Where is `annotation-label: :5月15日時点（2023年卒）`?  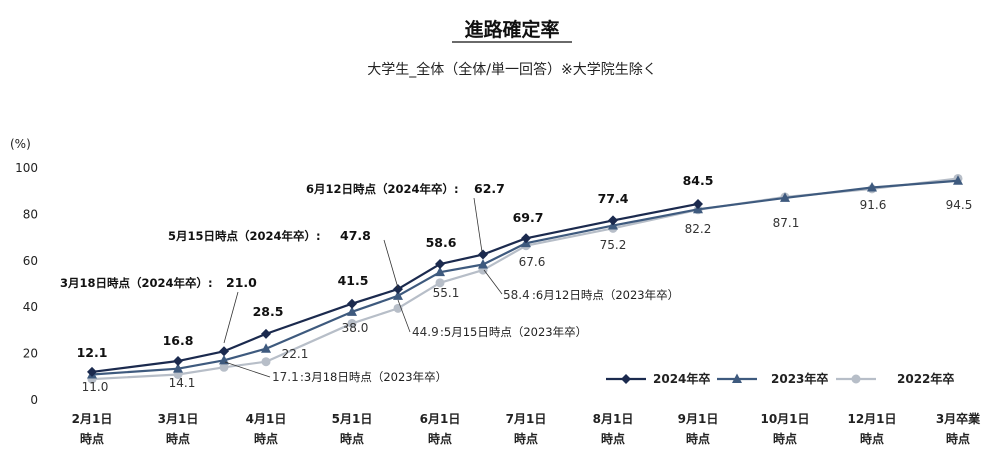
annotation-label: :5月15日時点（2023年卒） is located at coordinates (513, 332).